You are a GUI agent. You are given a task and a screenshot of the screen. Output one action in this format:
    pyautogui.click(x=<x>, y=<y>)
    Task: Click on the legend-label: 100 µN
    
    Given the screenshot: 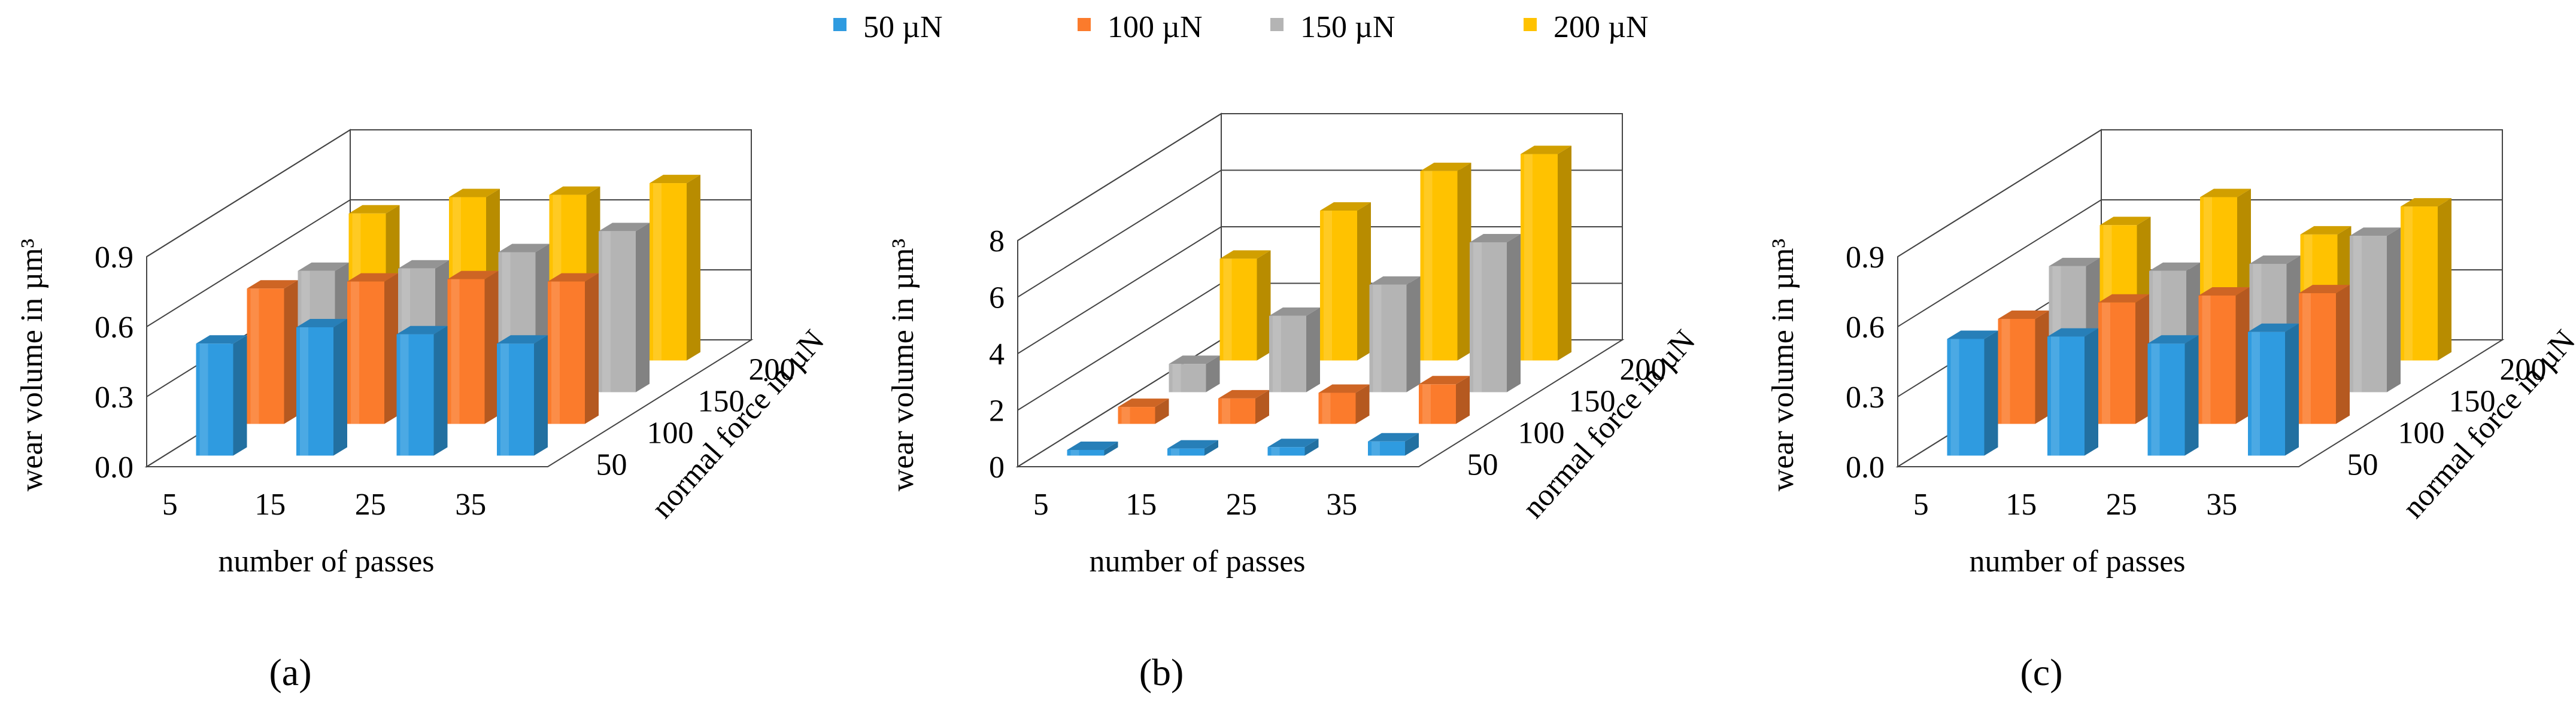 What is the action you would take?
    pyautogui.click(x=1155, y=27)
    